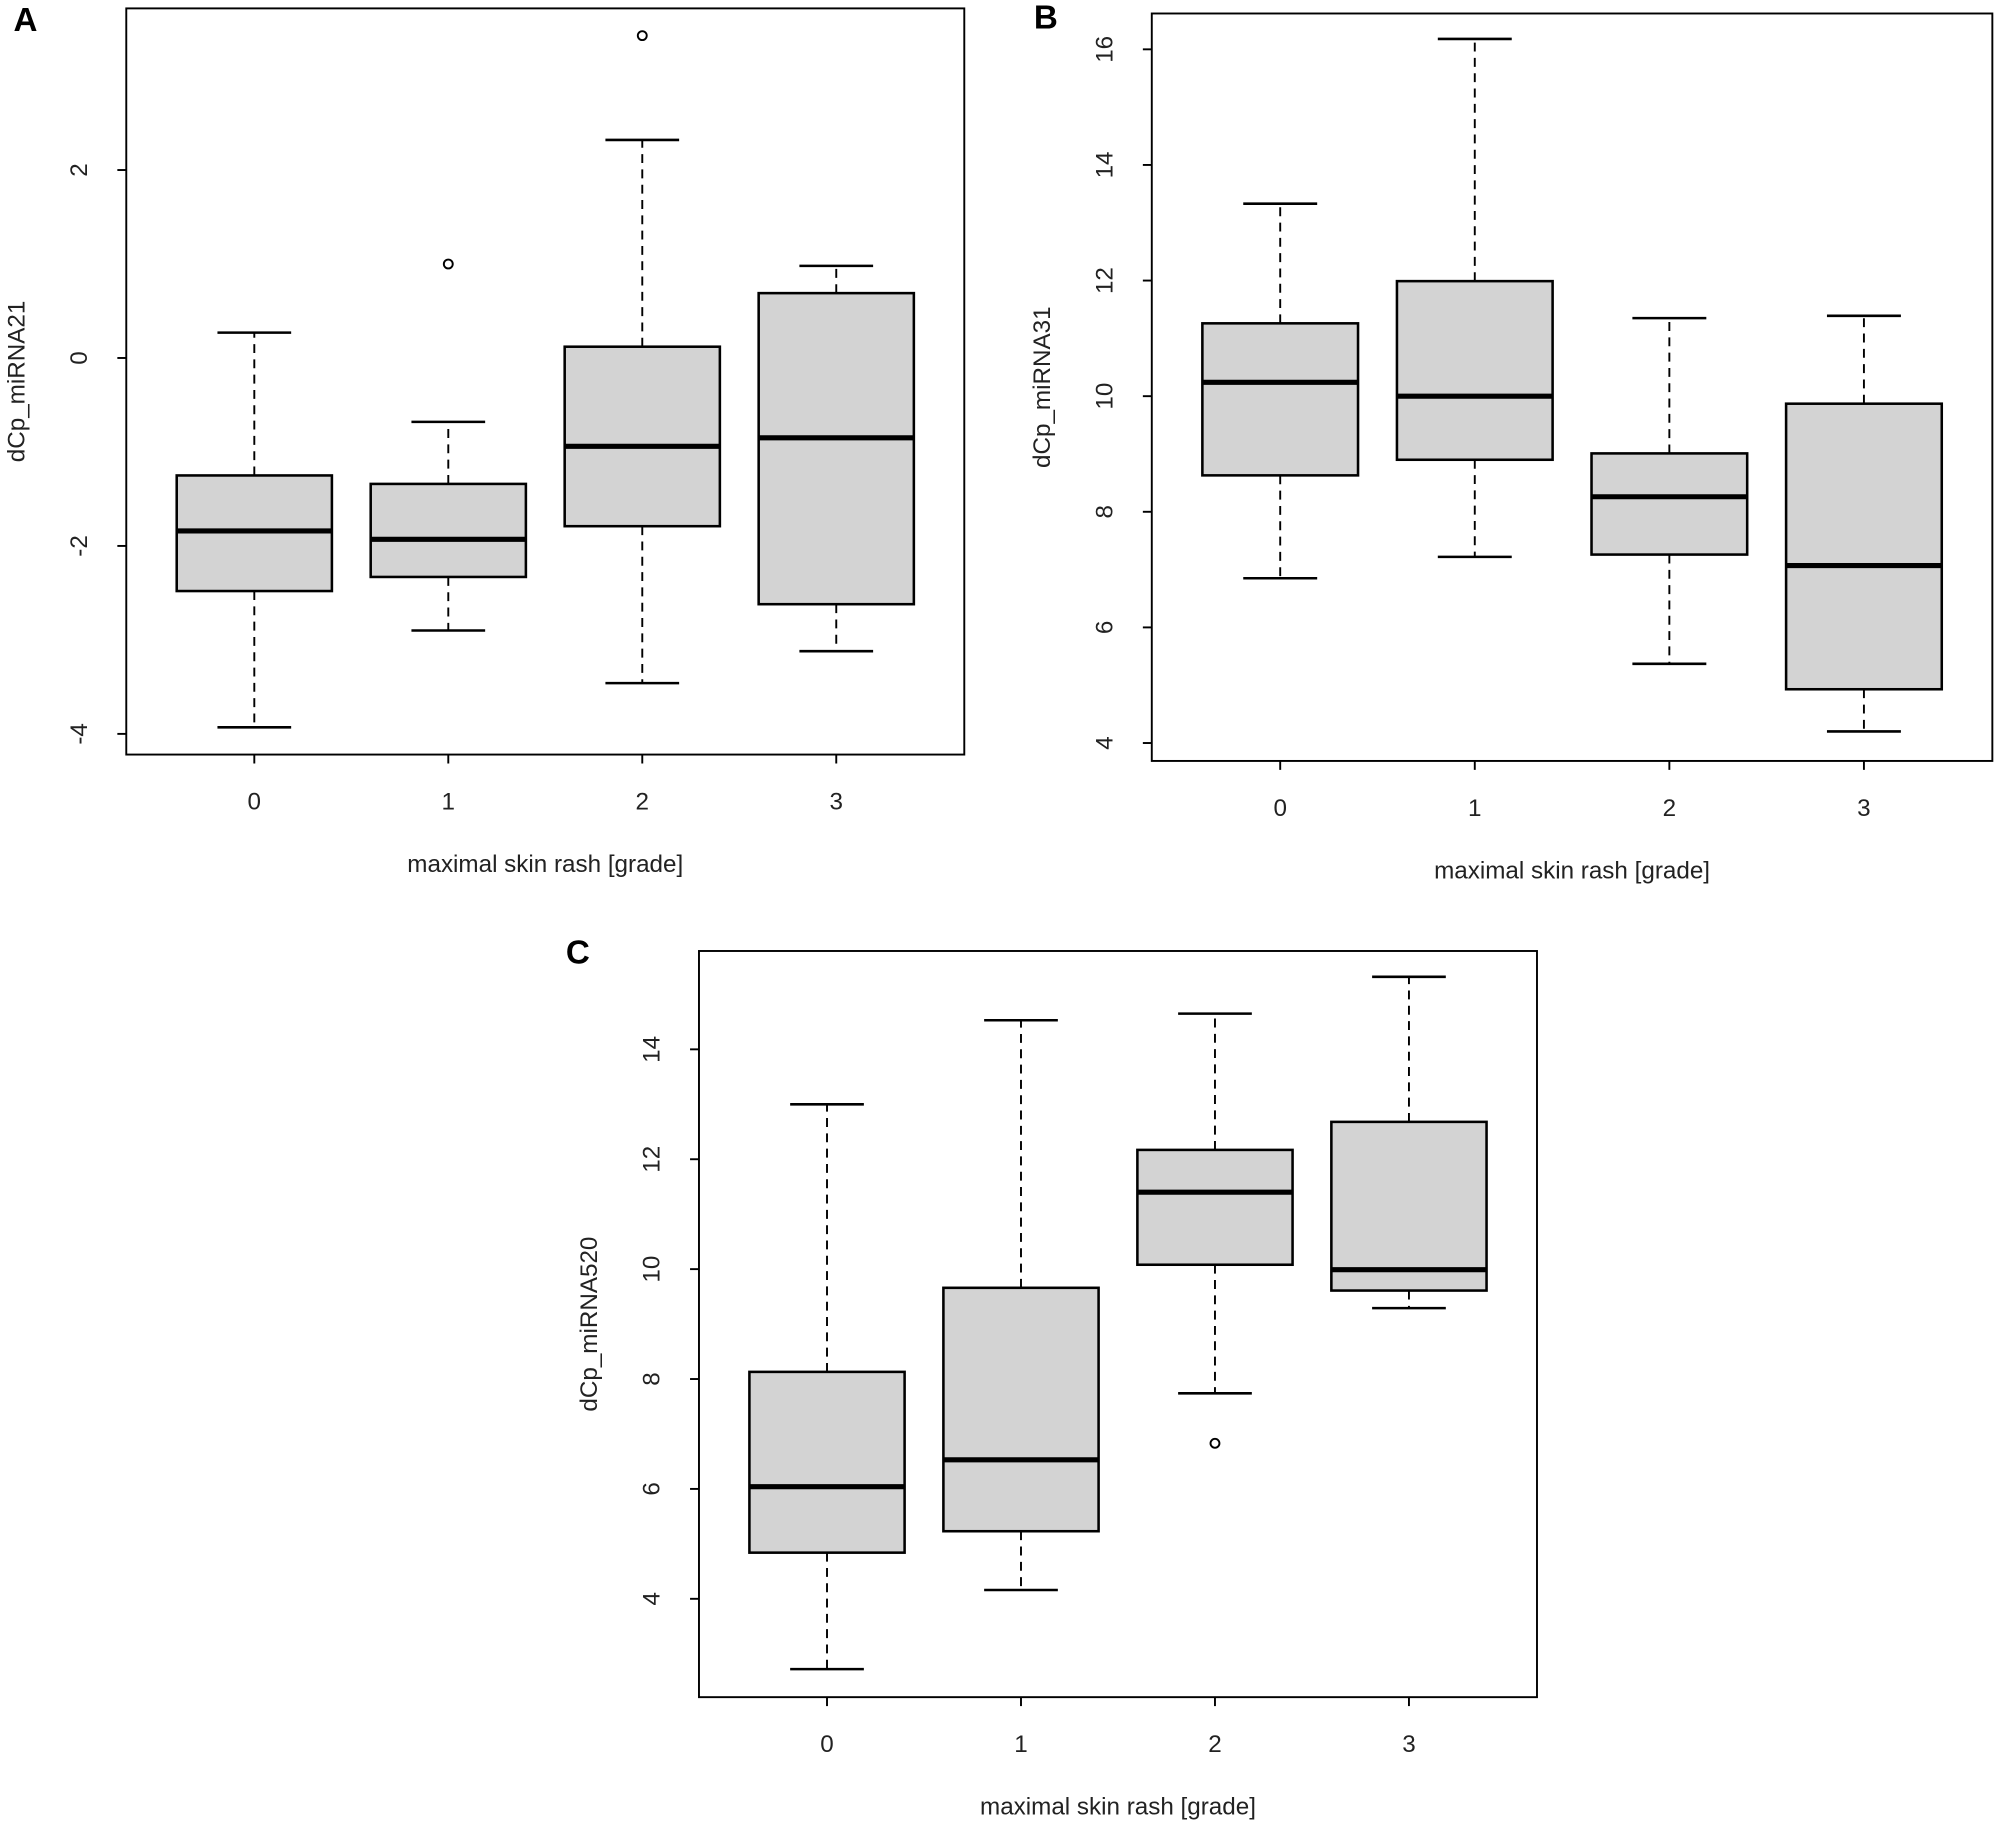  Describe the element at coordinates (1042, 387) in the screenshot. I see `y-axis-label: dCp_miRNA31` at that location.